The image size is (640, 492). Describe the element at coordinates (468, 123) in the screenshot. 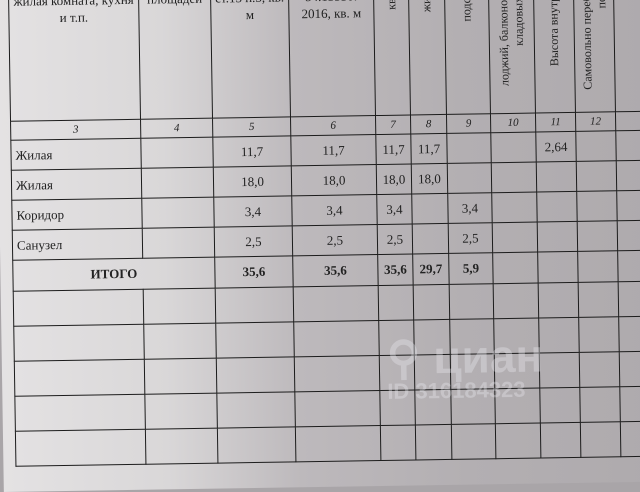

I see `col-number: 9` at that location.